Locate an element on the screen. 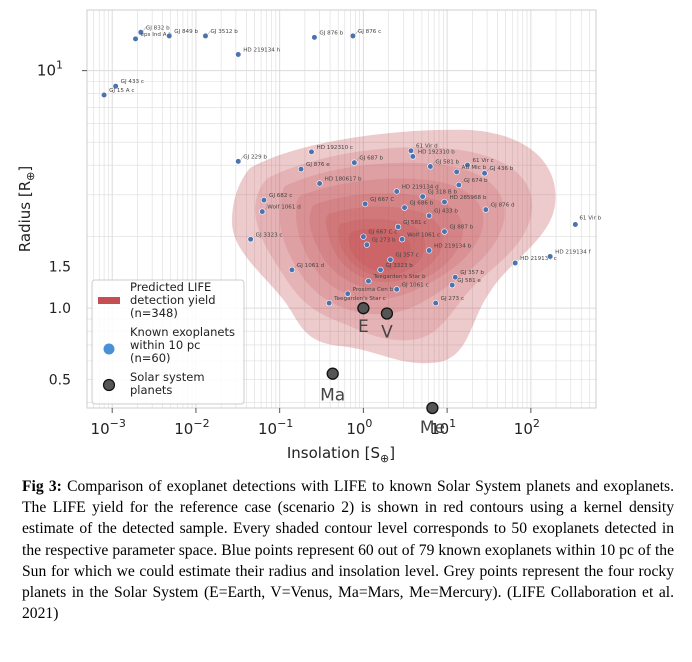 This screenshot has height=662, width=692. exoplanet-label: GJ 682 c is located at coordinates (280, 196).